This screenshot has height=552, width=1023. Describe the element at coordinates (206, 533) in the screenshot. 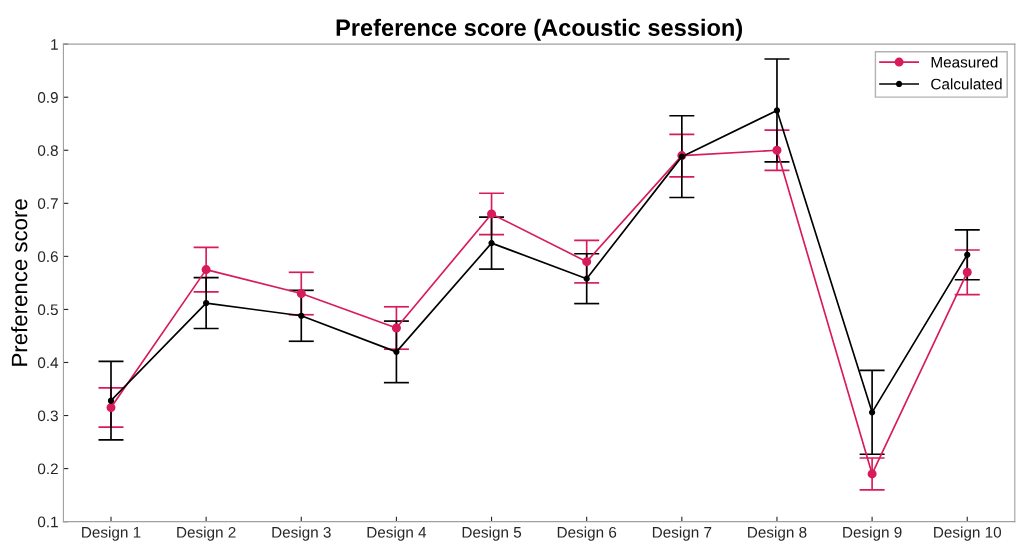

I see `x-tick-label: Design 2` at that location.